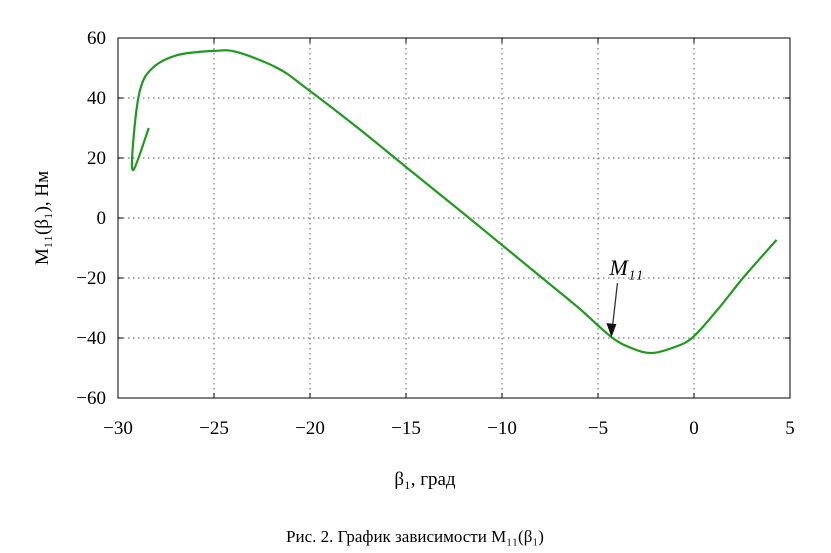 This screenshot has height=553, width=831. Describe the element at coordinates (91, 398) in the screenshot. I see `y-tick-label: −60` at that location.